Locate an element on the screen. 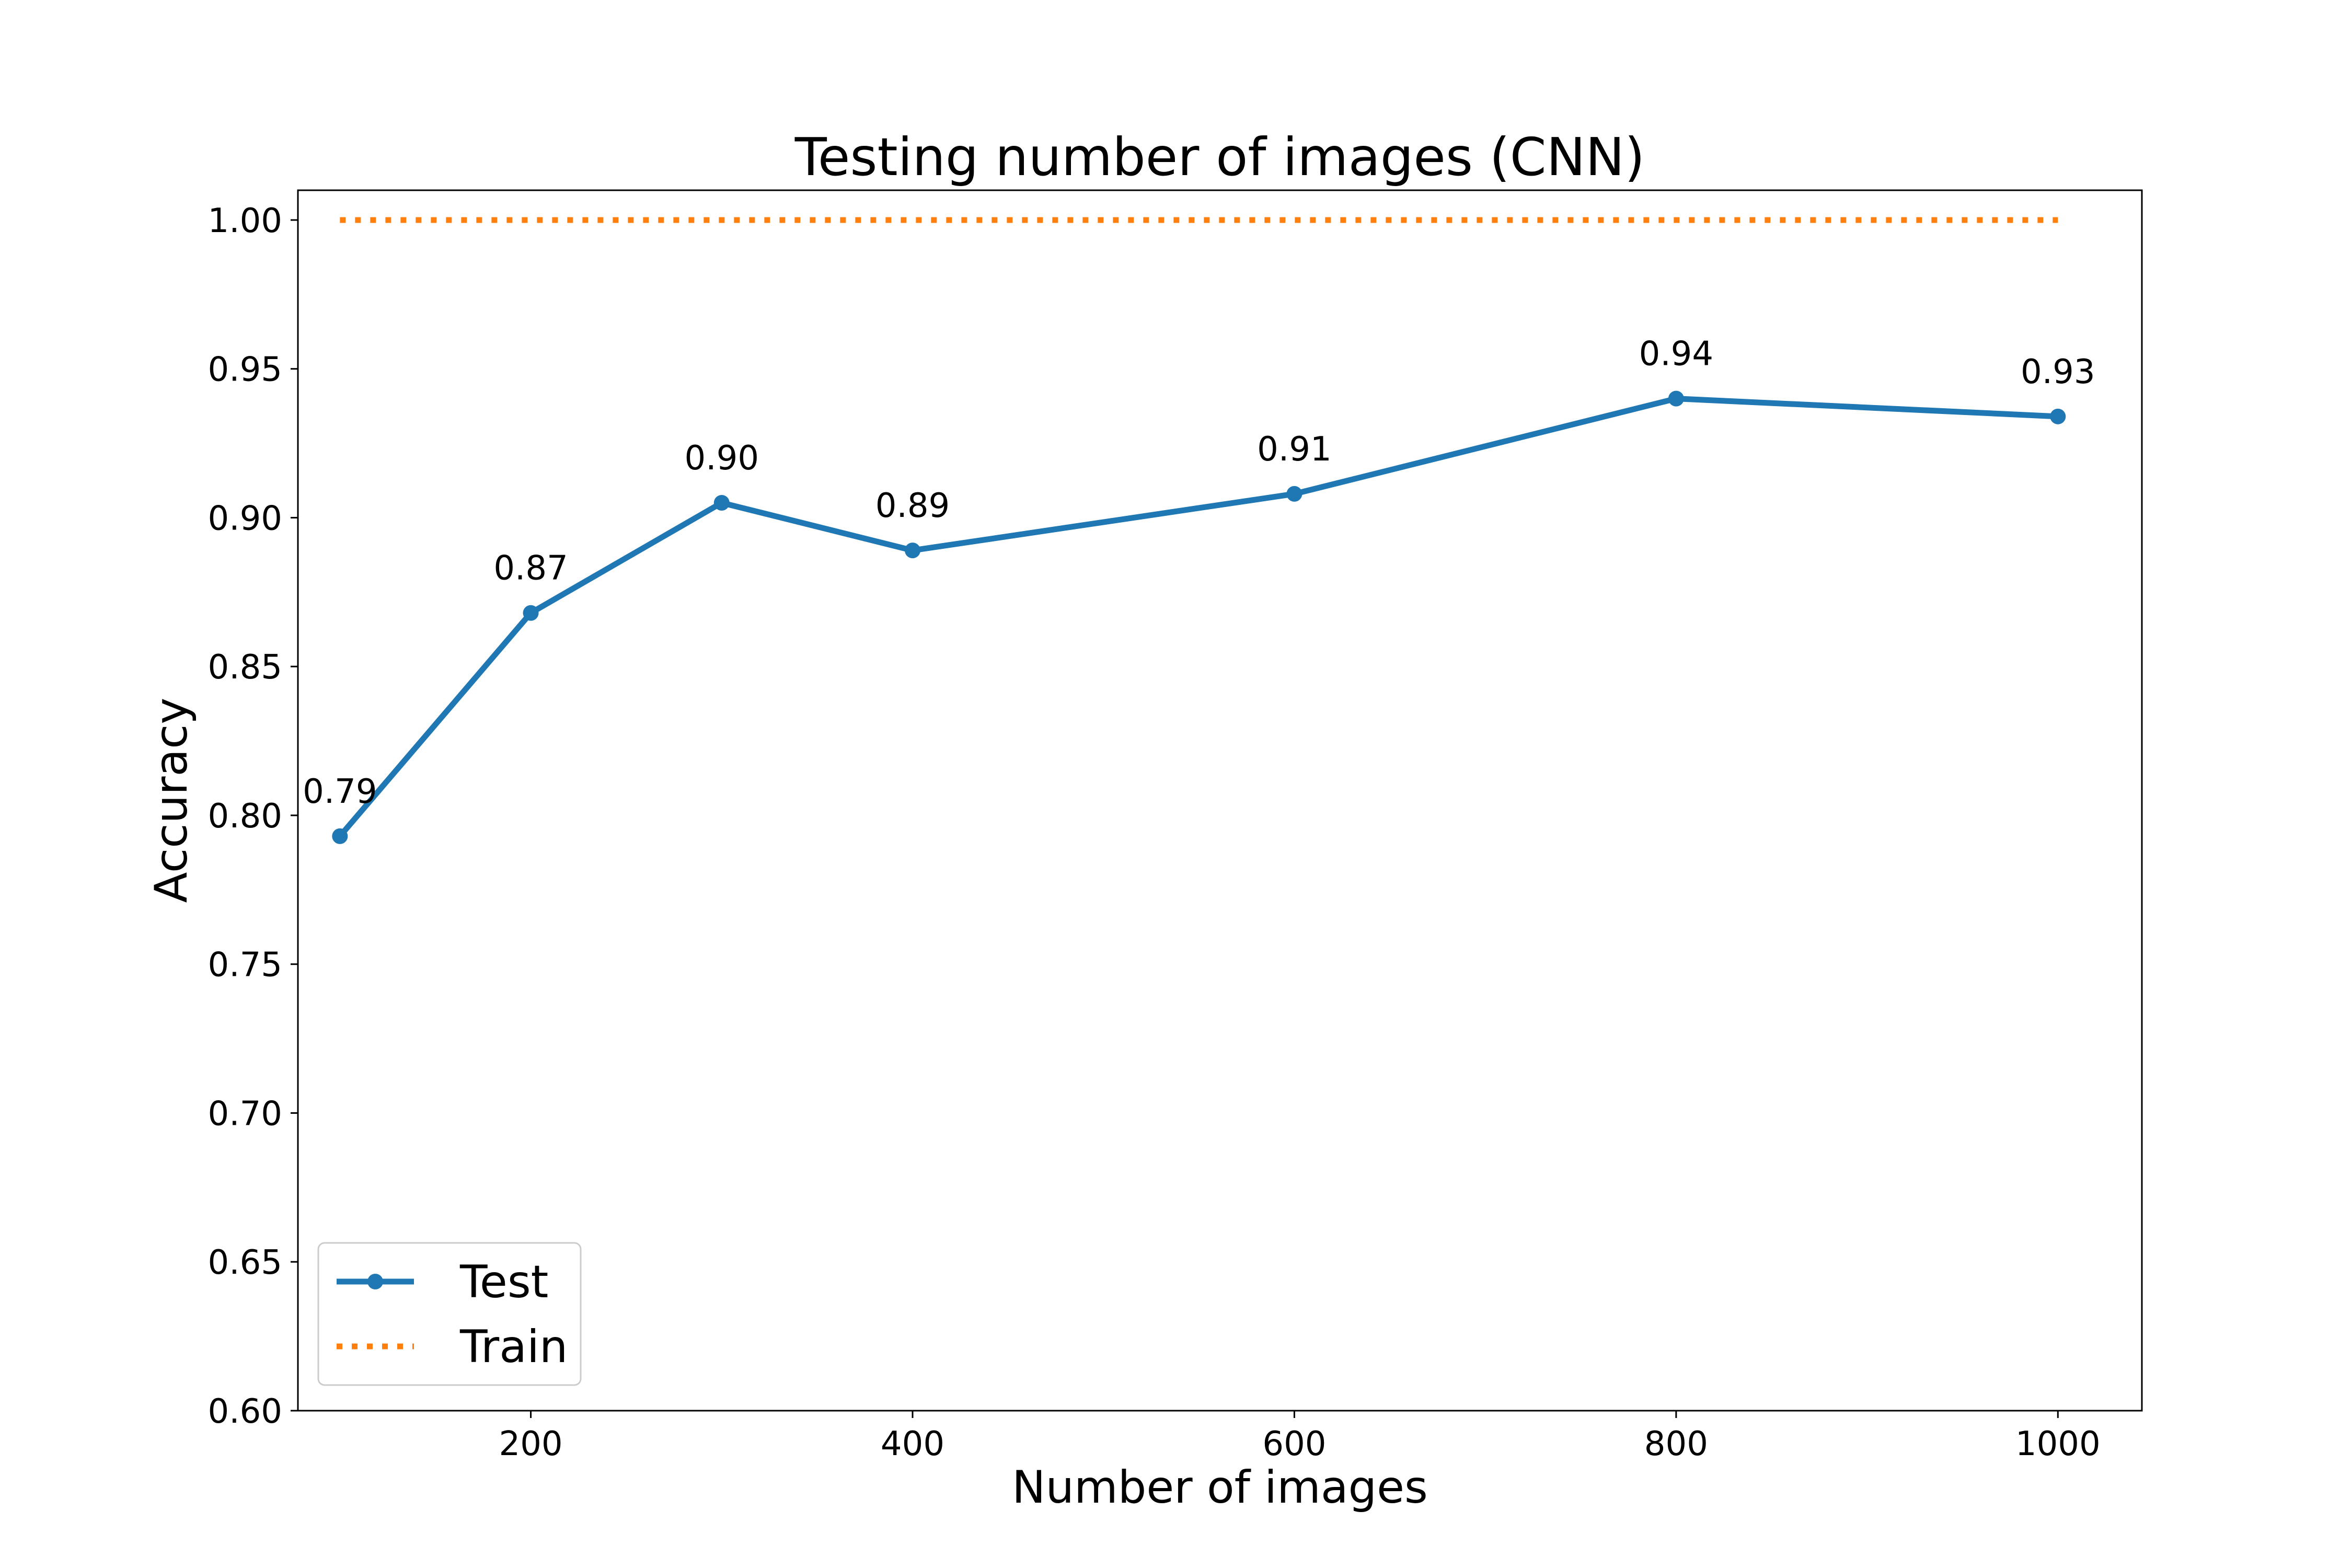 This screenshot has width=2352, height=1568. data-label: 0.79 is located at coordinates (340, 792).